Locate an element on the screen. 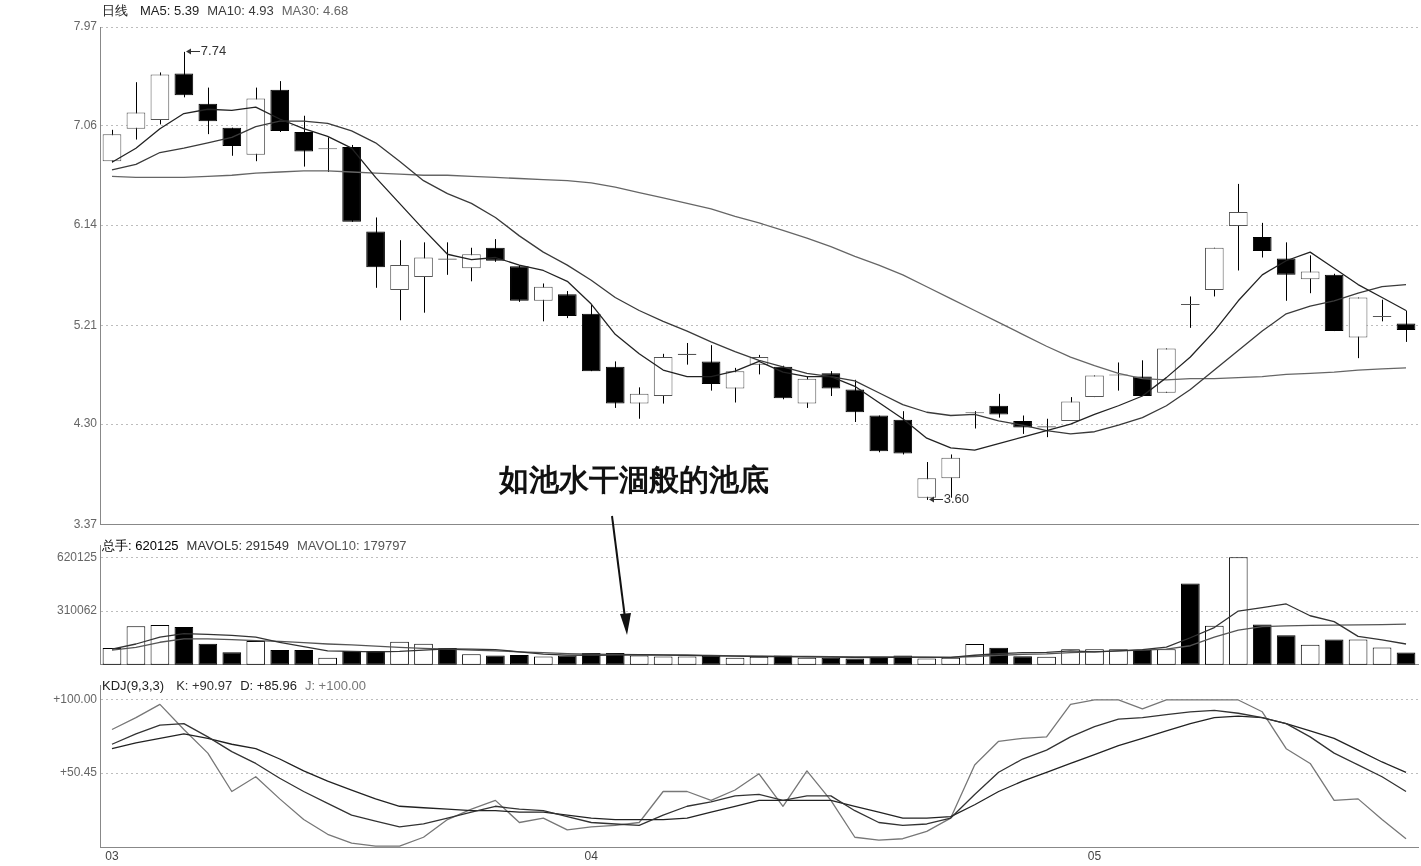 Image resolution: width=1421 pixels, height=866 pixels. y-tick-label: 620125 is located at coordinates (77, 556).